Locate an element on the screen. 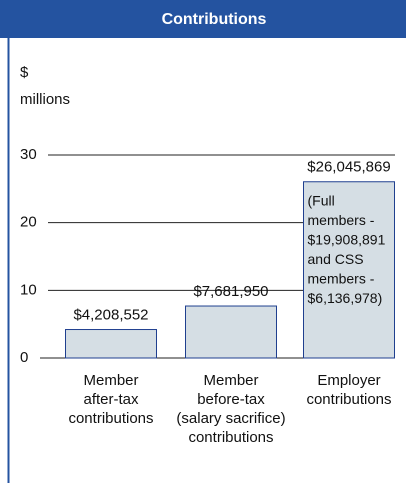 The height and width of the screenshot is (483, 406). chart-title: Contributions is located at coordinates (214, 19).